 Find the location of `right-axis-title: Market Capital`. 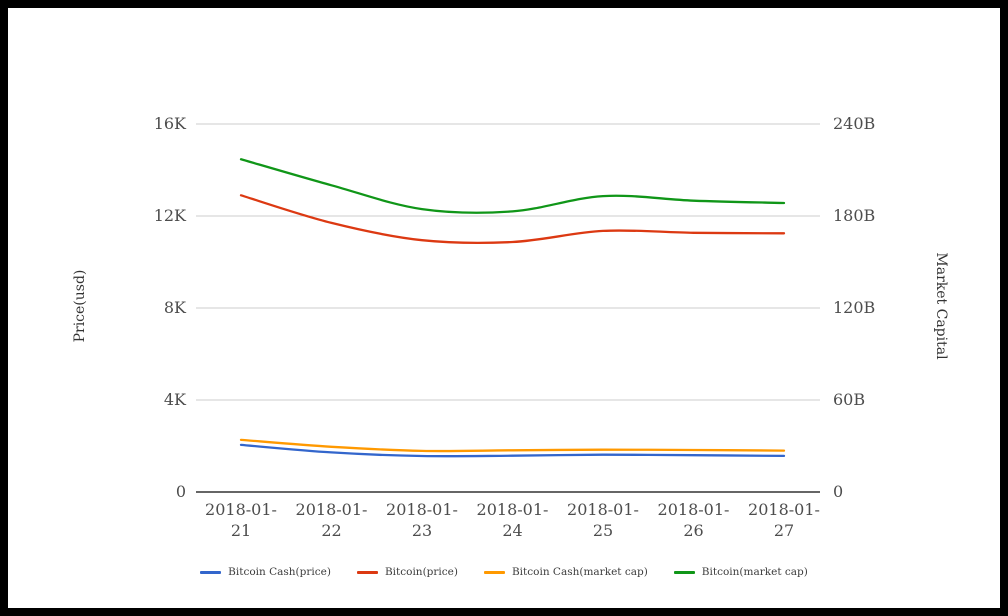

right-axis-title: Market Capital is located at coordinates (941, 306).